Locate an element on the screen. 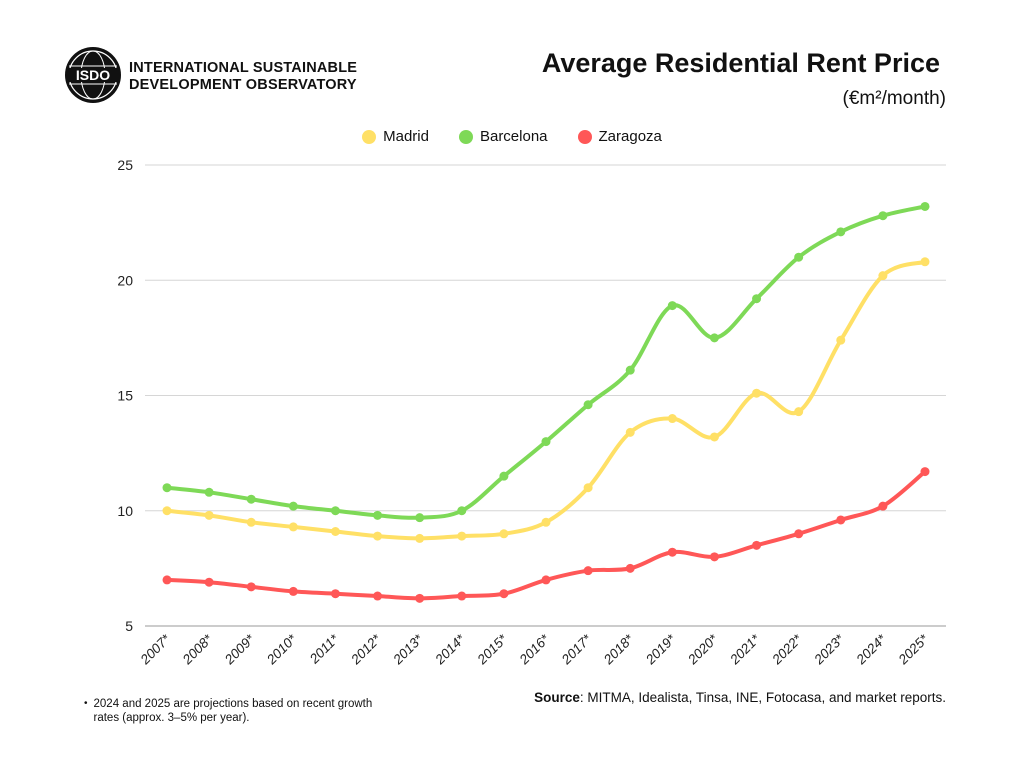  legend-item-barcelona: Barcelona is located at coordinates (503, 136).